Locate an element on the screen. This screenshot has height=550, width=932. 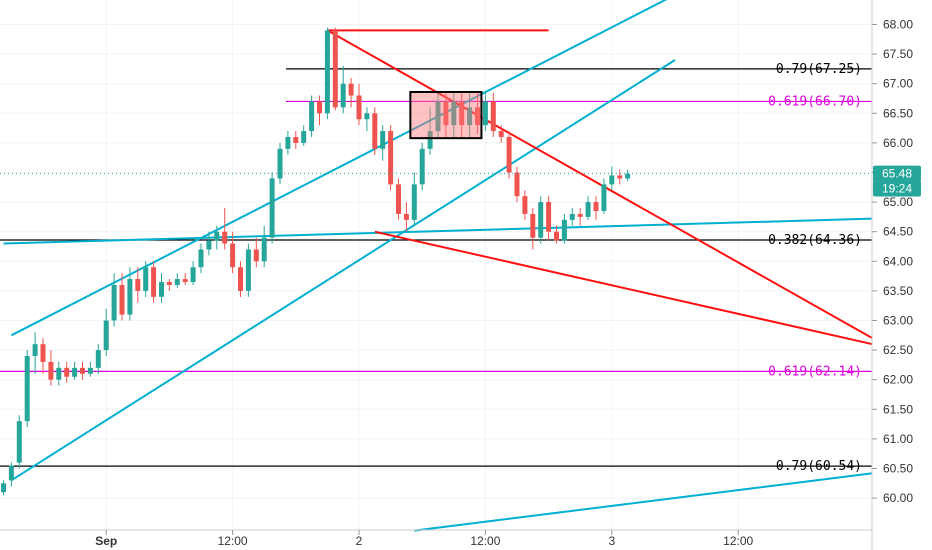
price-badge-label: 65.48 is located at coordinates (897, 174).